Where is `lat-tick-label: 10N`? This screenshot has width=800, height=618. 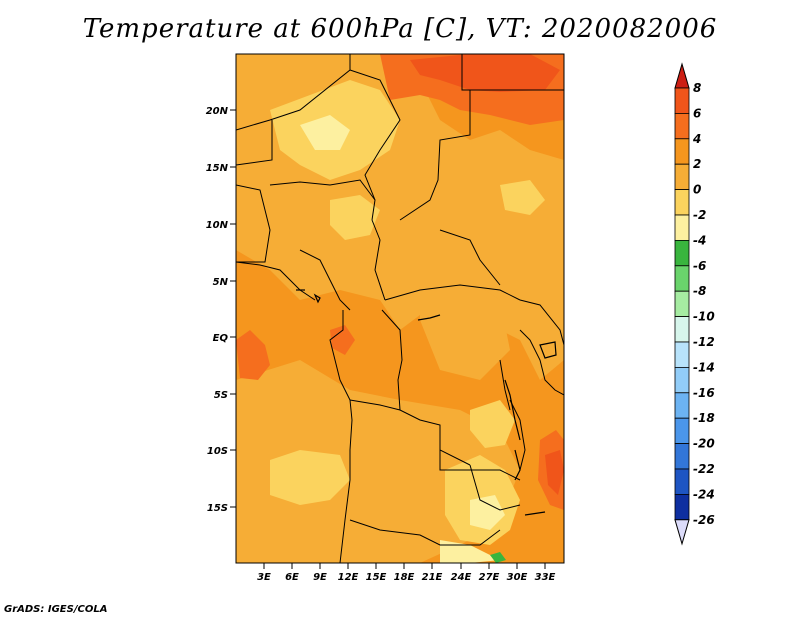 lat-tick-label: 10N is located at coordinates (217, 225).